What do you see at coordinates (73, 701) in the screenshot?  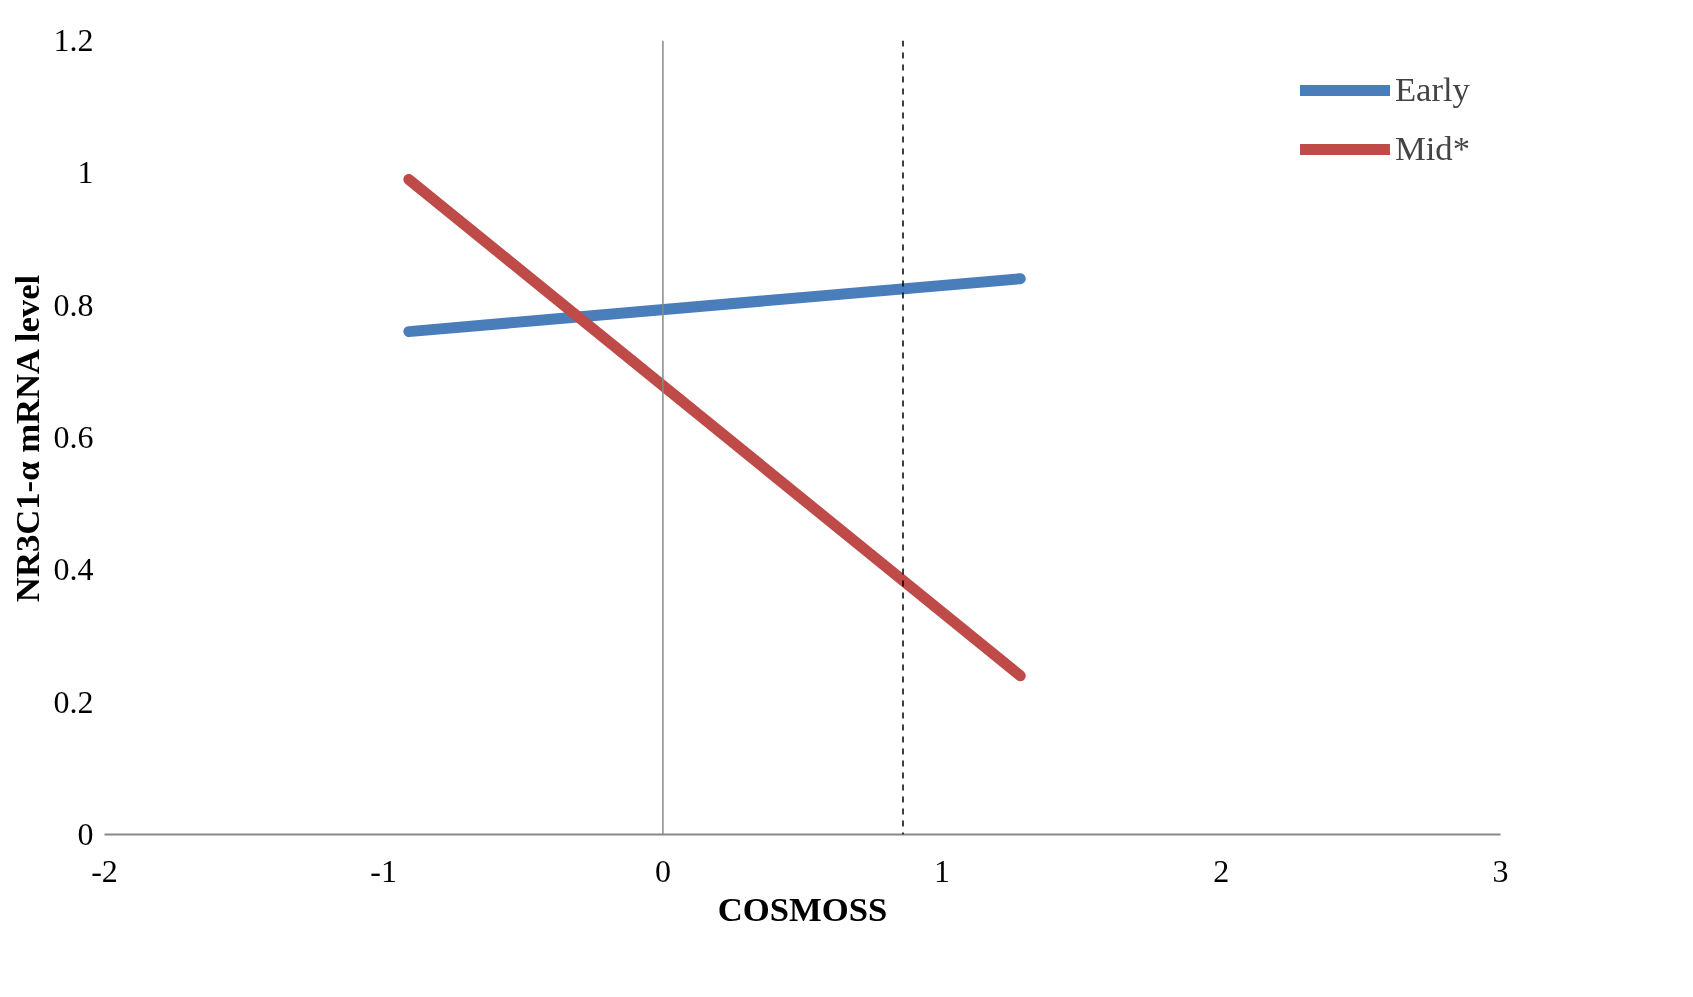 I see `y-tick-label: 0.2` at bounding box center [73, 701].